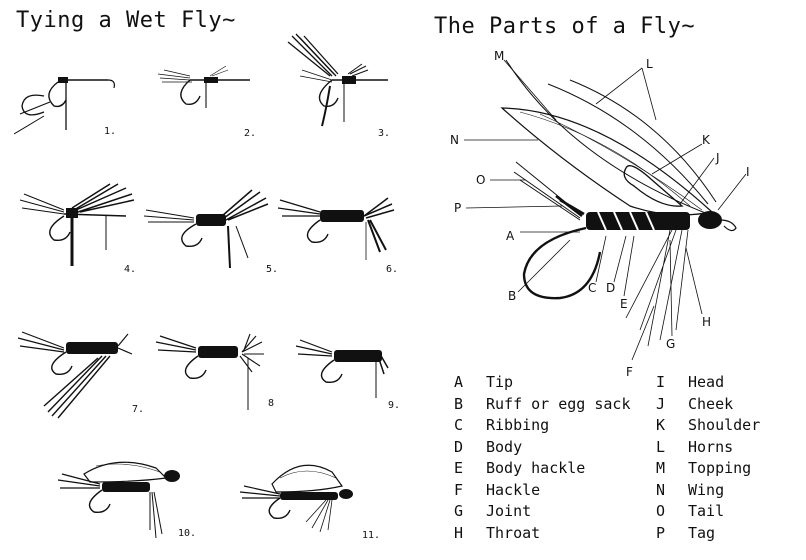 This screenshot has width=806, height=560. Describe the element at coordinates (661, 446) in the screenshot. I see `legend-letter: L` at that location.